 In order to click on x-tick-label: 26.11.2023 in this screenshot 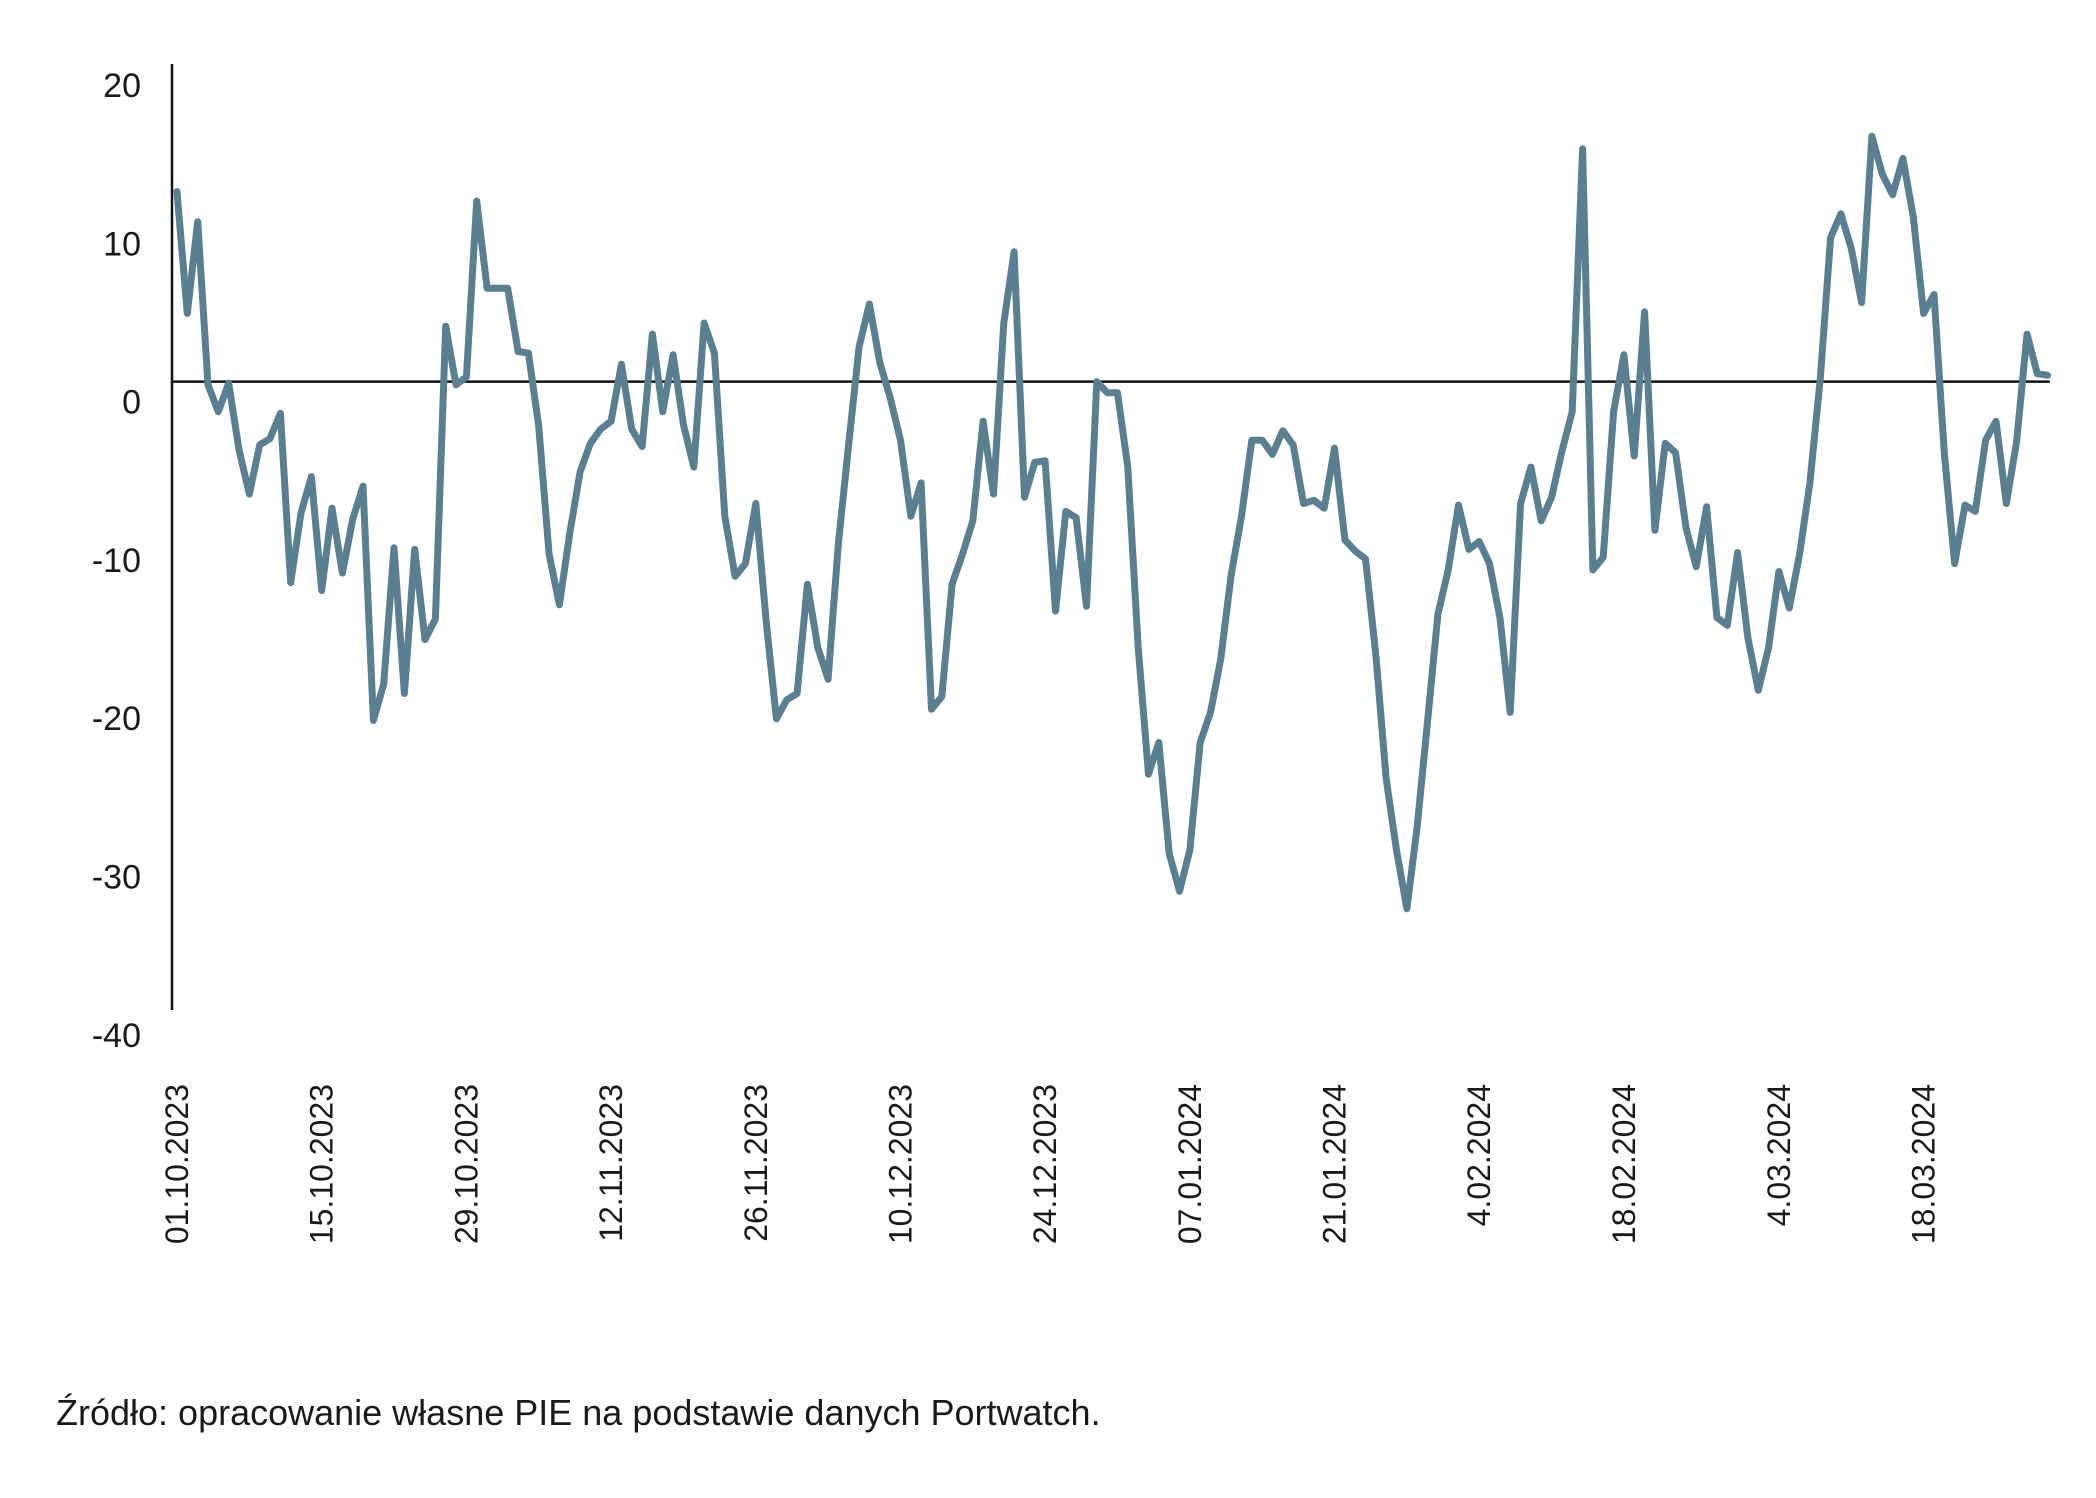, I will do `click(756, 1163)`.